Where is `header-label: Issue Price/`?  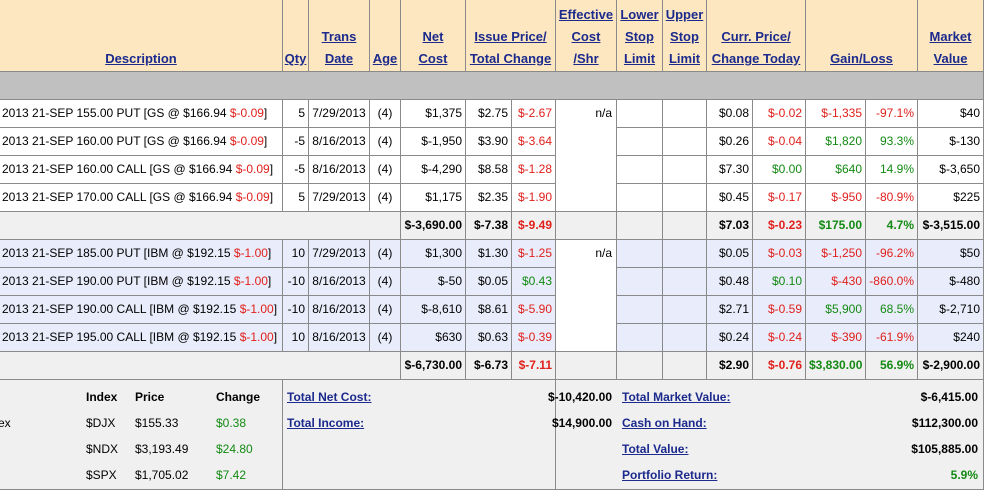
header-label: Issue Price/ is located at coordinates (510, 36).